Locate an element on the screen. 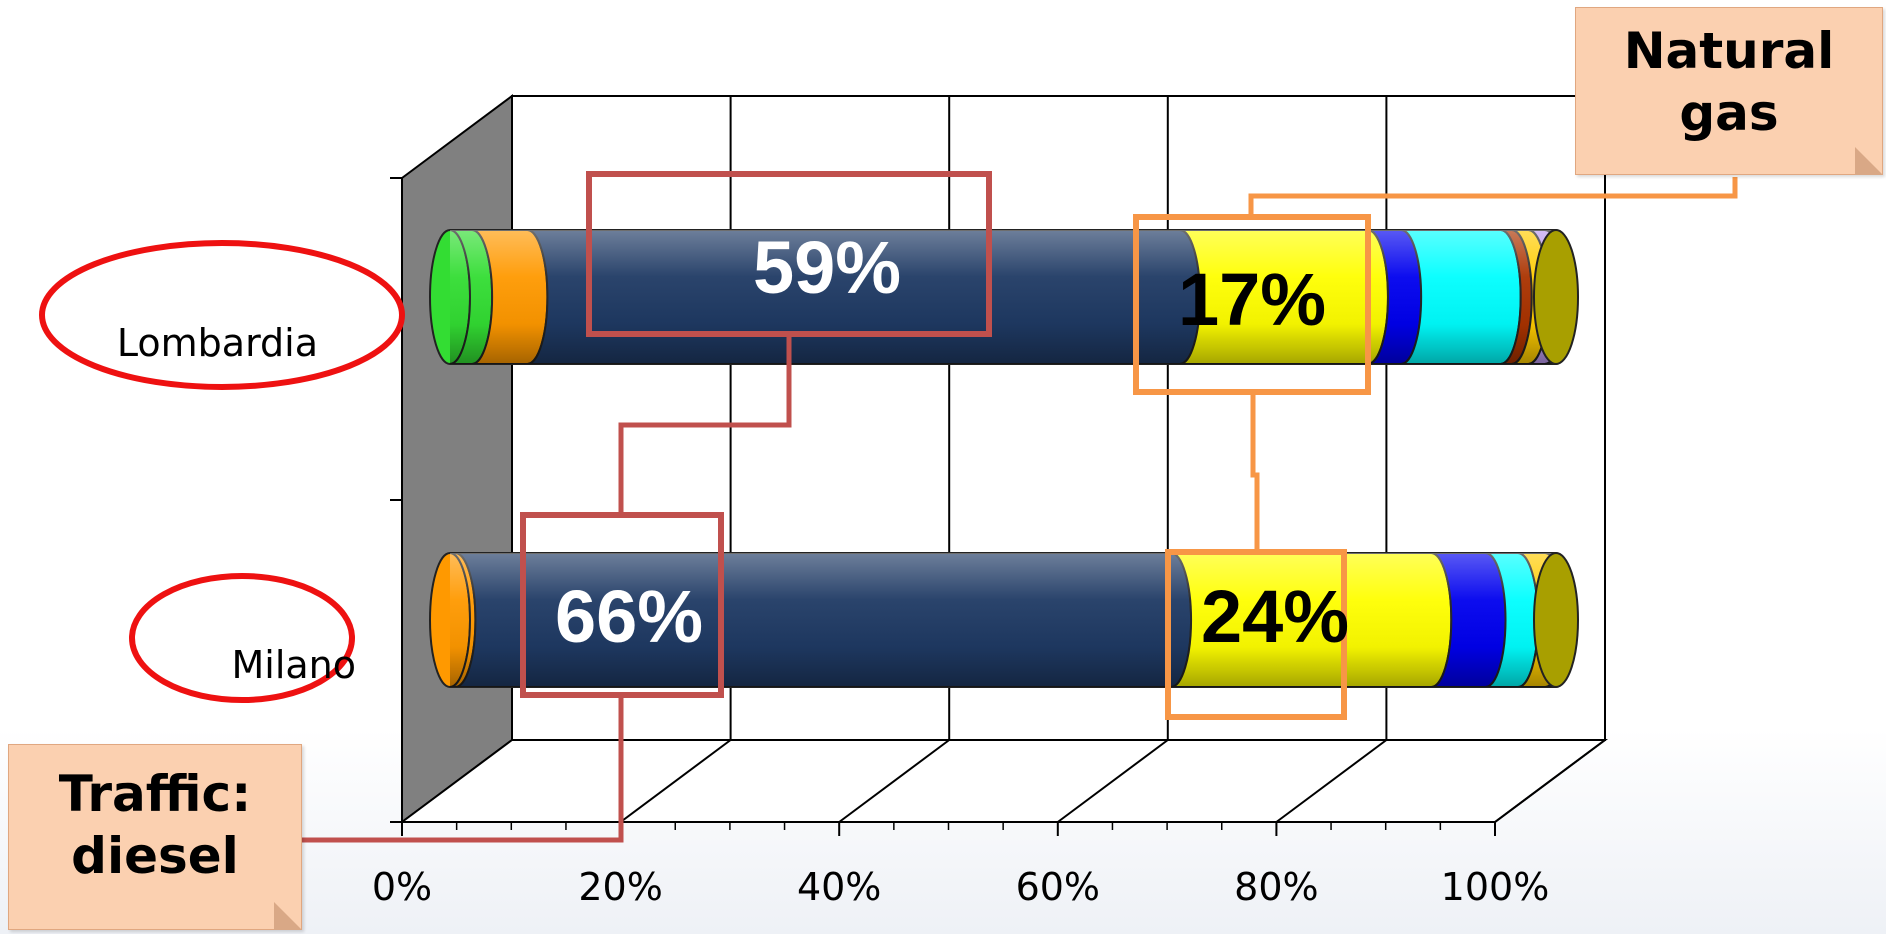 This screenshot has height=934, width=1886. x-tick-label: 0% is located at coordinates (402, 887).